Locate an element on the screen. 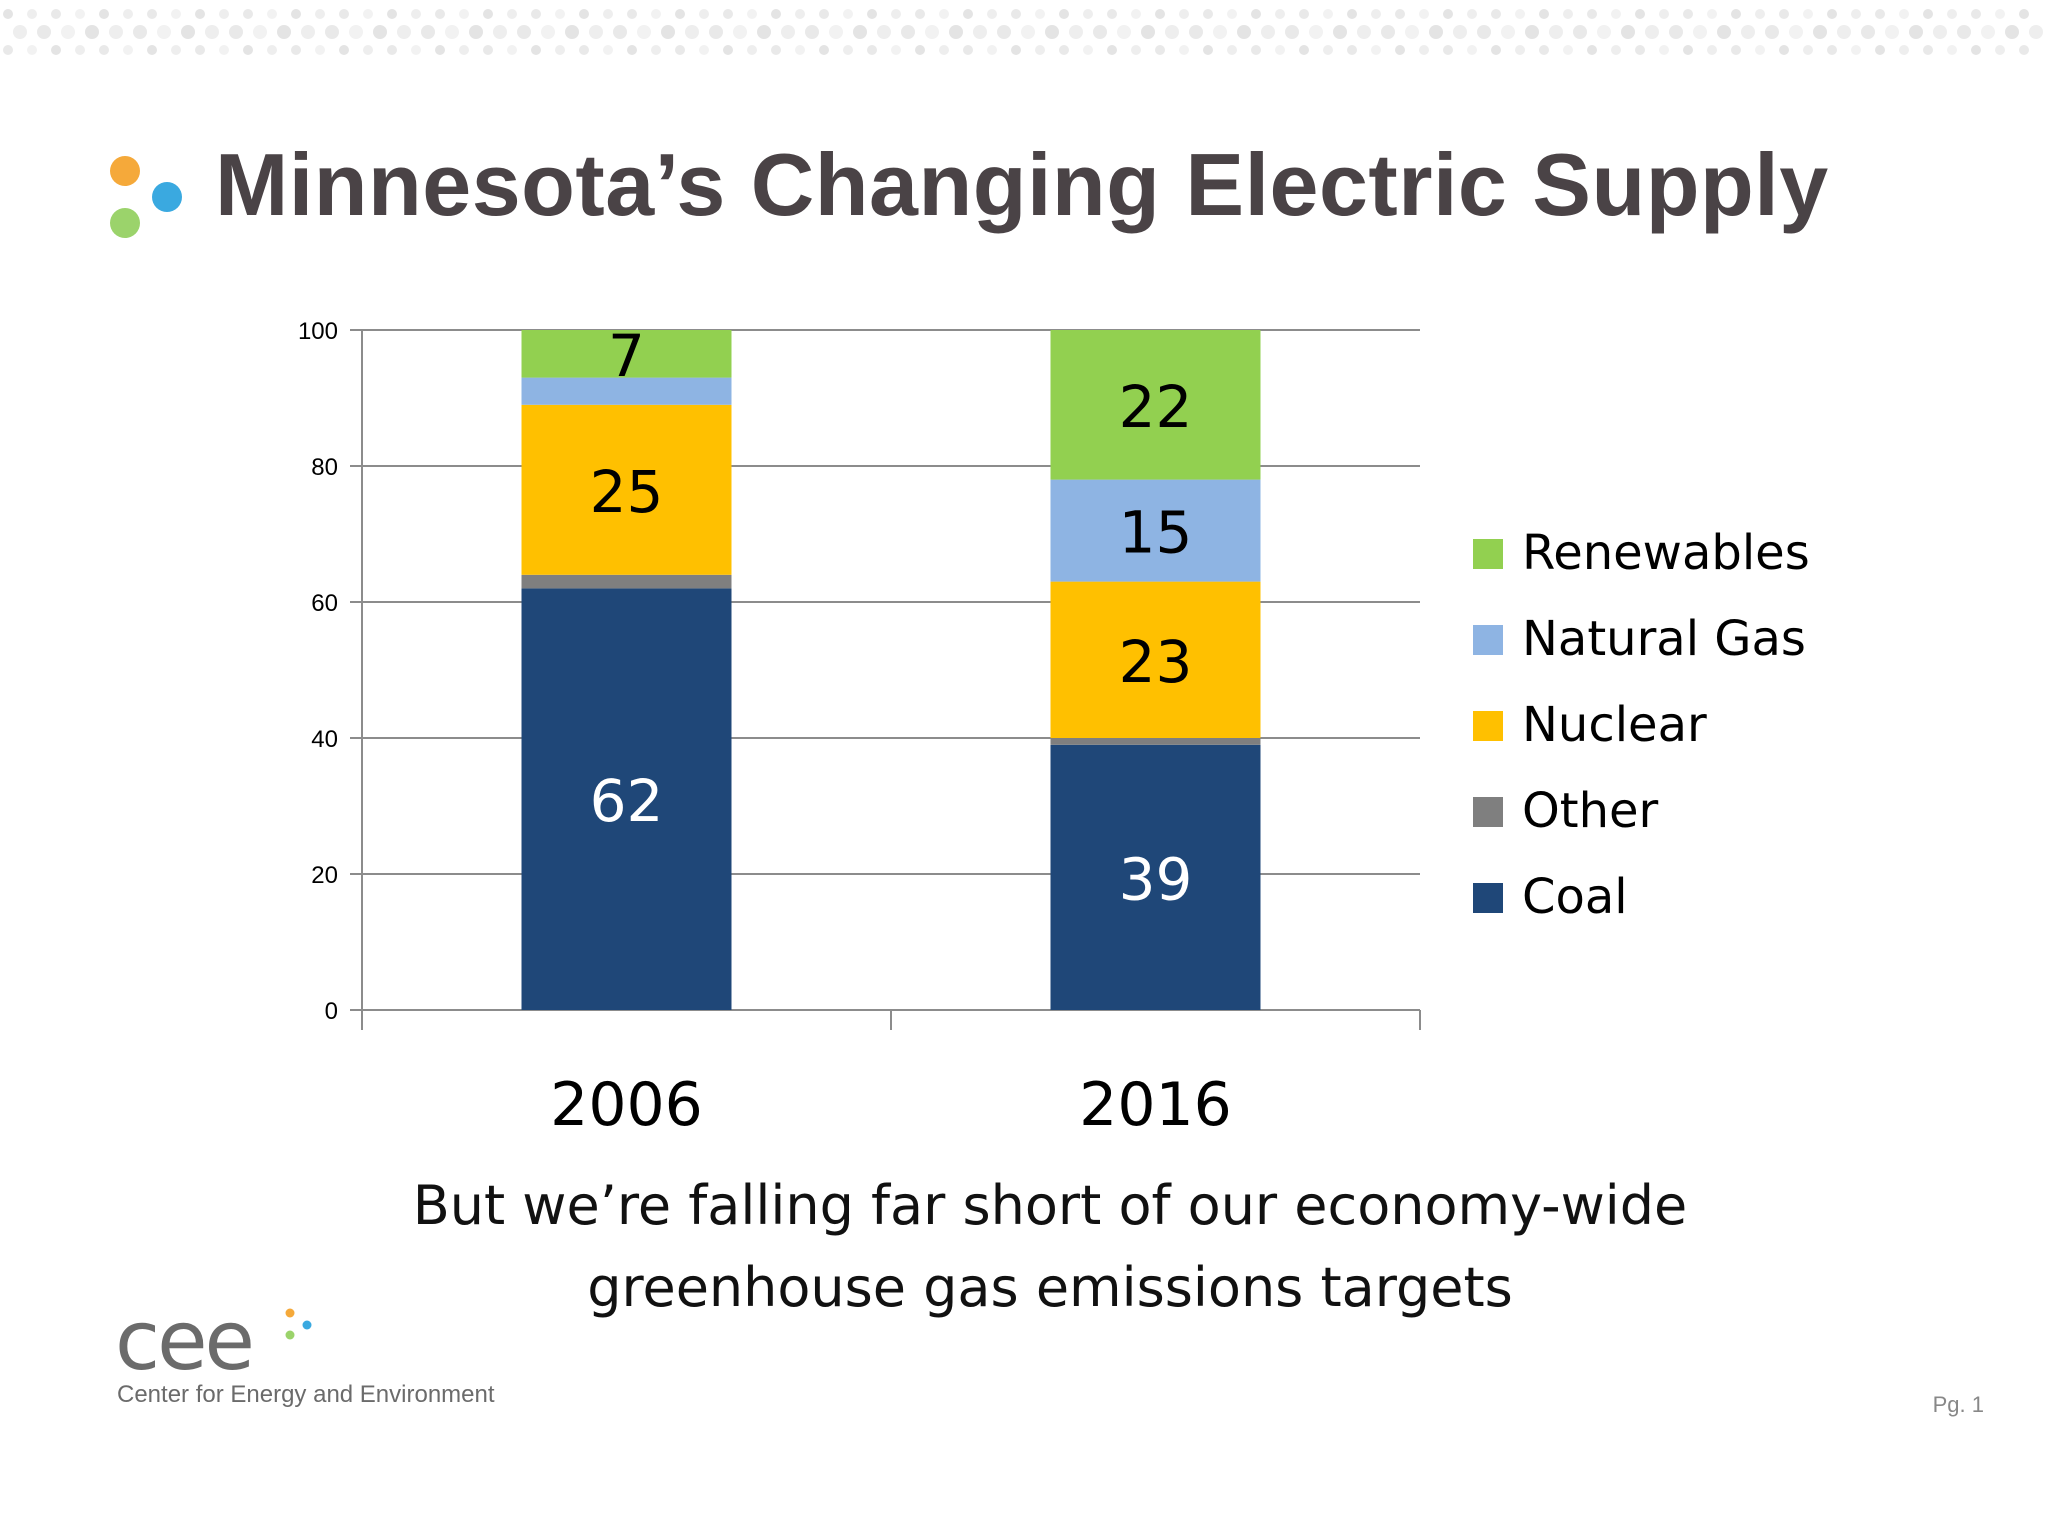  bar-segment-other-2016 is located at coordinates (1155, 741).